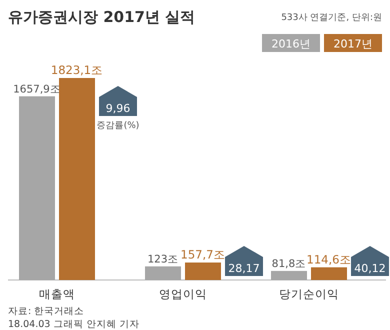 Image resolution: width=390 pixels, height=330 pixels. I want to click on data-label: 1823,1조, so click(77, 70).